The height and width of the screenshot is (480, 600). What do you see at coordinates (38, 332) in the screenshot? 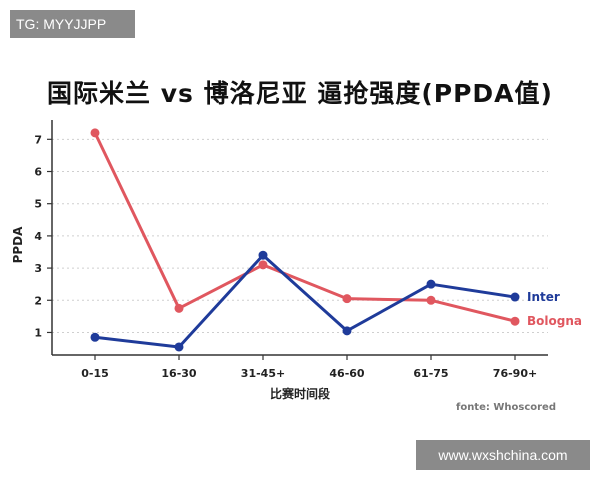
I see `y-tick-label-1: 1` at bounding box center [38, 332].